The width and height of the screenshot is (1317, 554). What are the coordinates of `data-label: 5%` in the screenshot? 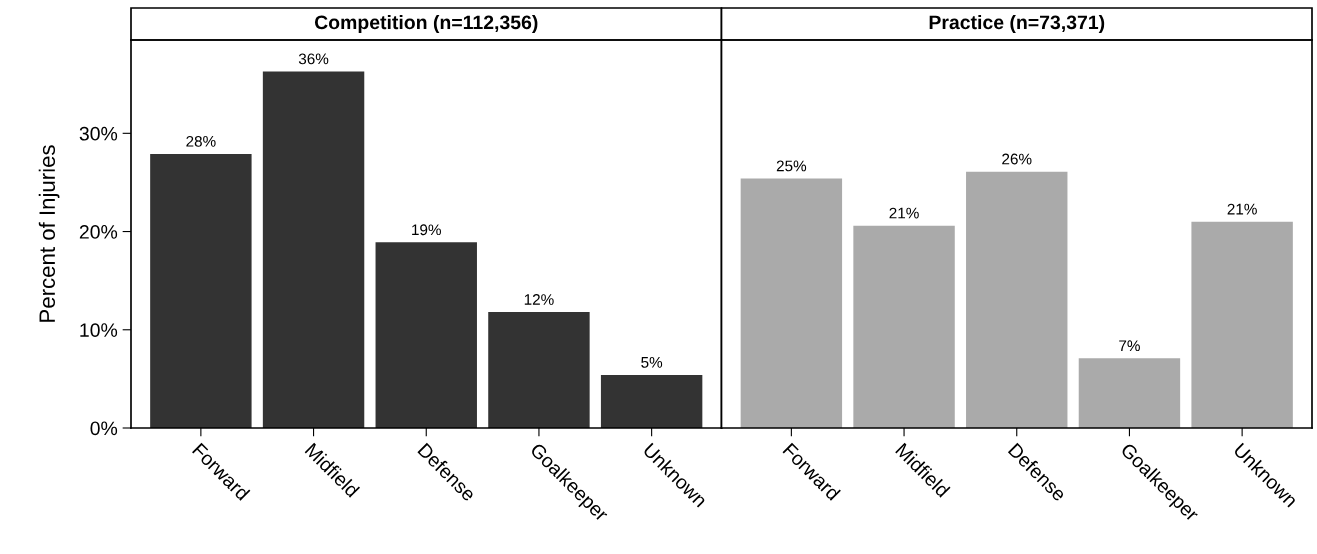 It's located at (652, 362).